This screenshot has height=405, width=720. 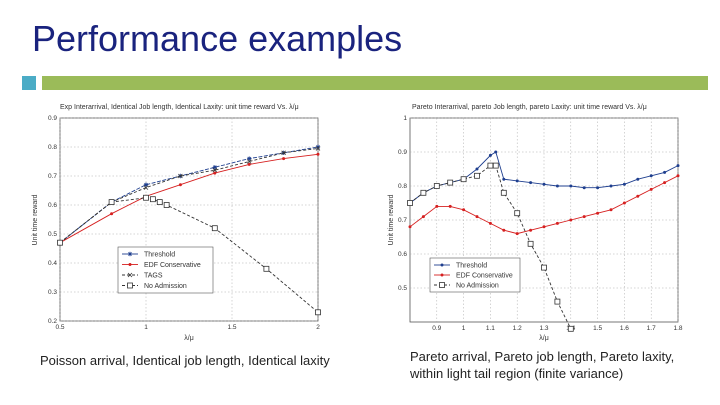 I want to click on right-x-tick-label: 1.7, so click(x=651, y=328).